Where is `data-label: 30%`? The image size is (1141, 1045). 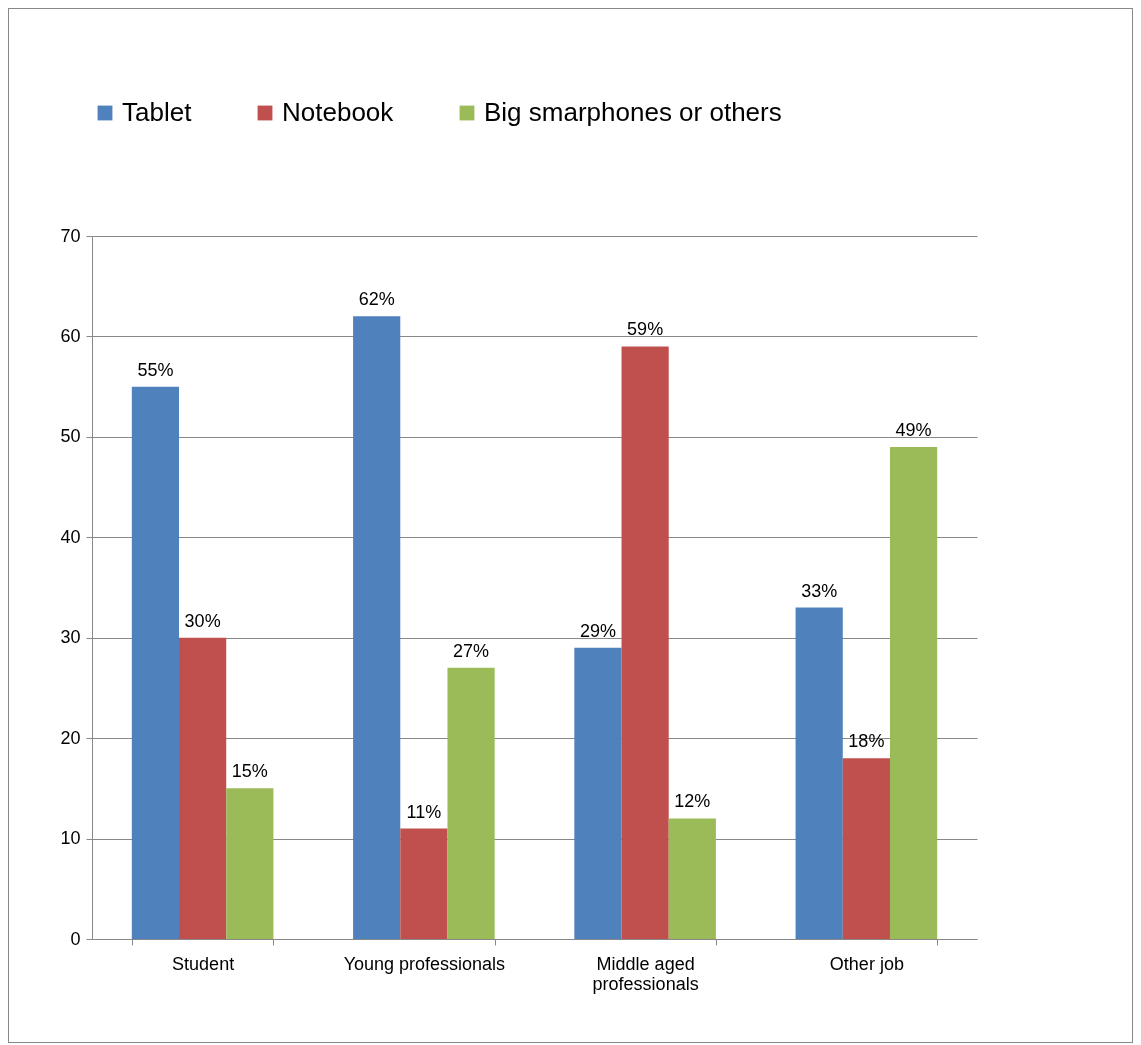
data-label: 30% is located at coordinates (202, 620).